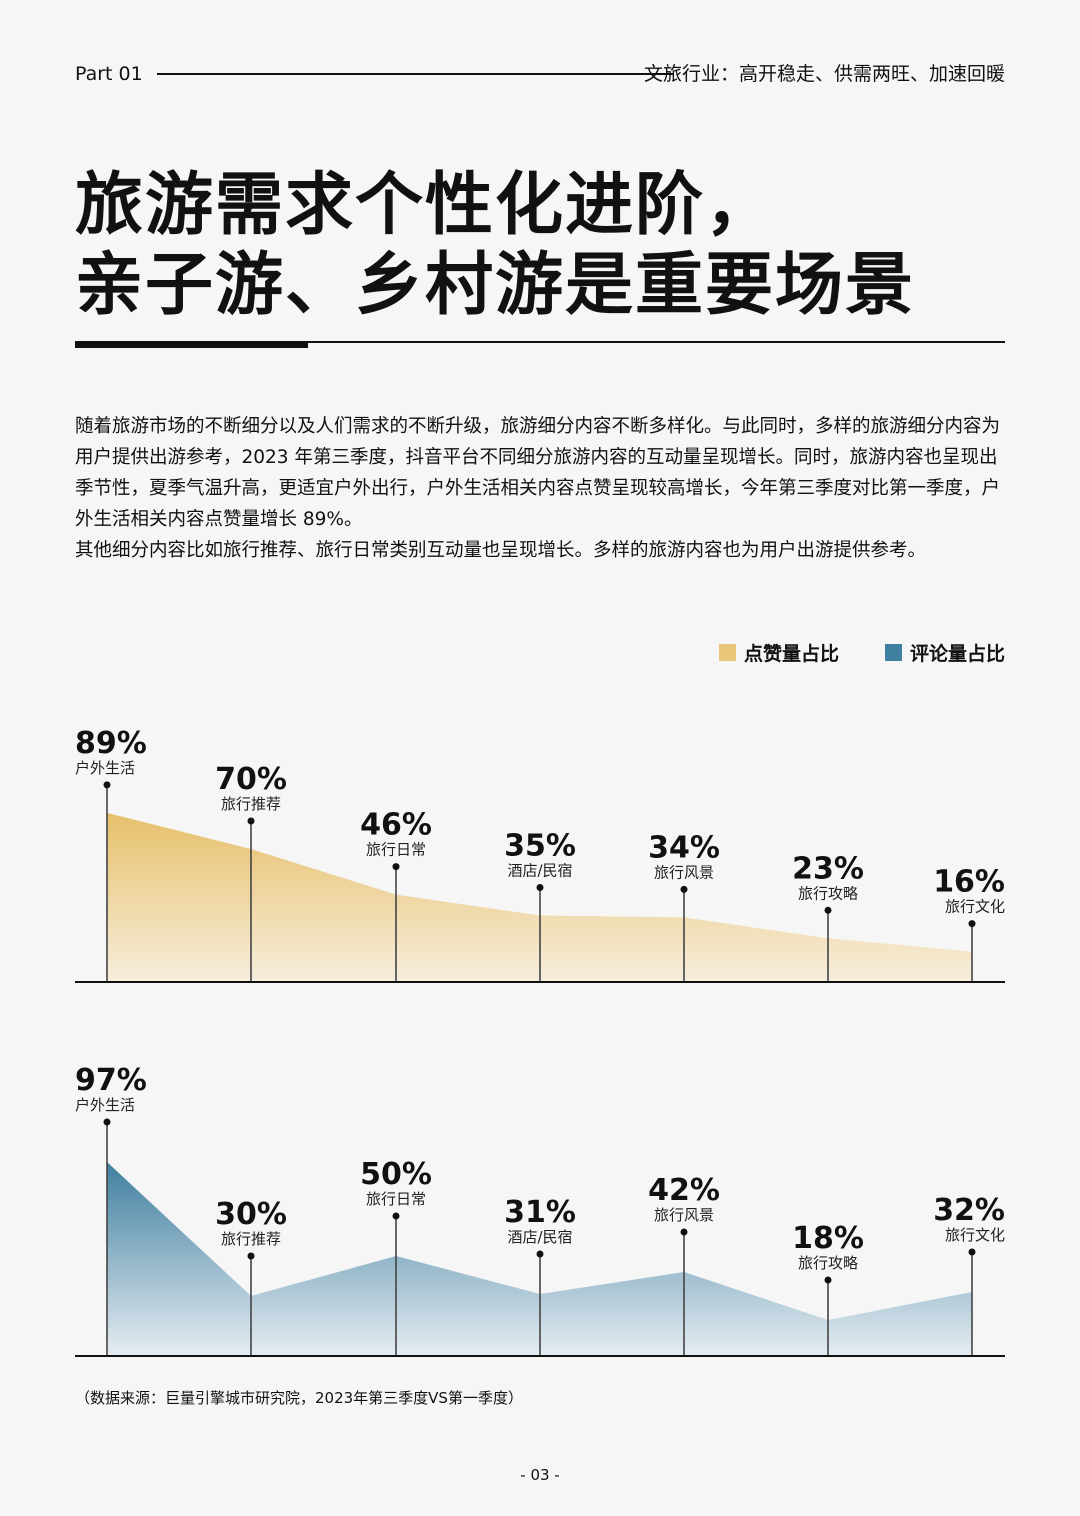 This screenshot has height=1516, width=1080. Describe the element at coordinates (828, 1238) in the screenshot. I see `value-label: 18%` at that location.